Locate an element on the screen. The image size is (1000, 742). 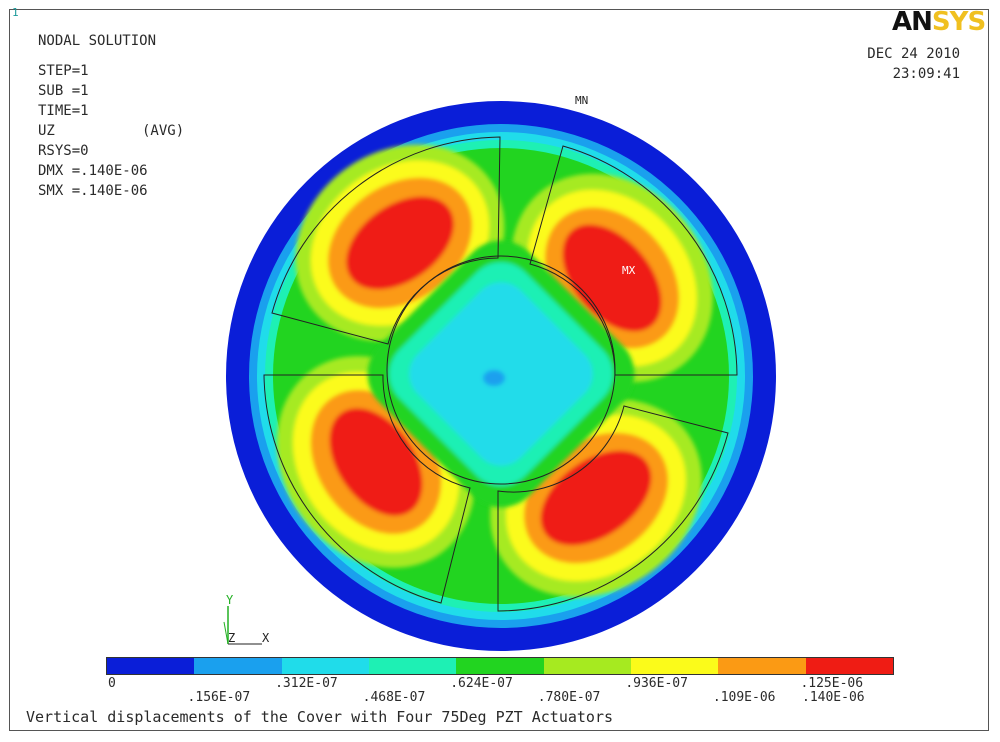
coordinate-triad: Y Z X is located at coordinates (246, 619).